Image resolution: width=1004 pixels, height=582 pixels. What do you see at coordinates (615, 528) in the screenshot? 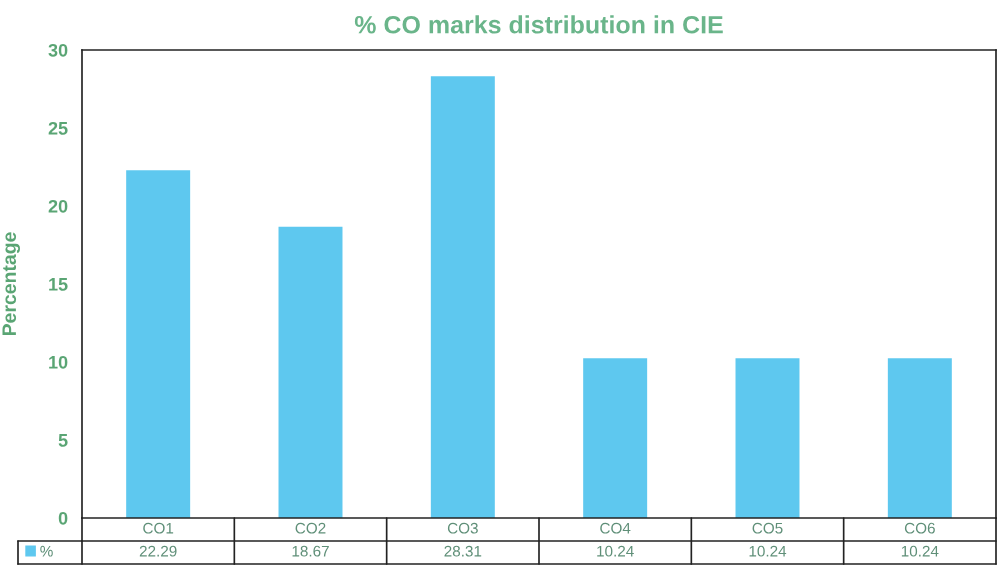
I see `x-tick-label: CO4` at bounding box center [615, 528].